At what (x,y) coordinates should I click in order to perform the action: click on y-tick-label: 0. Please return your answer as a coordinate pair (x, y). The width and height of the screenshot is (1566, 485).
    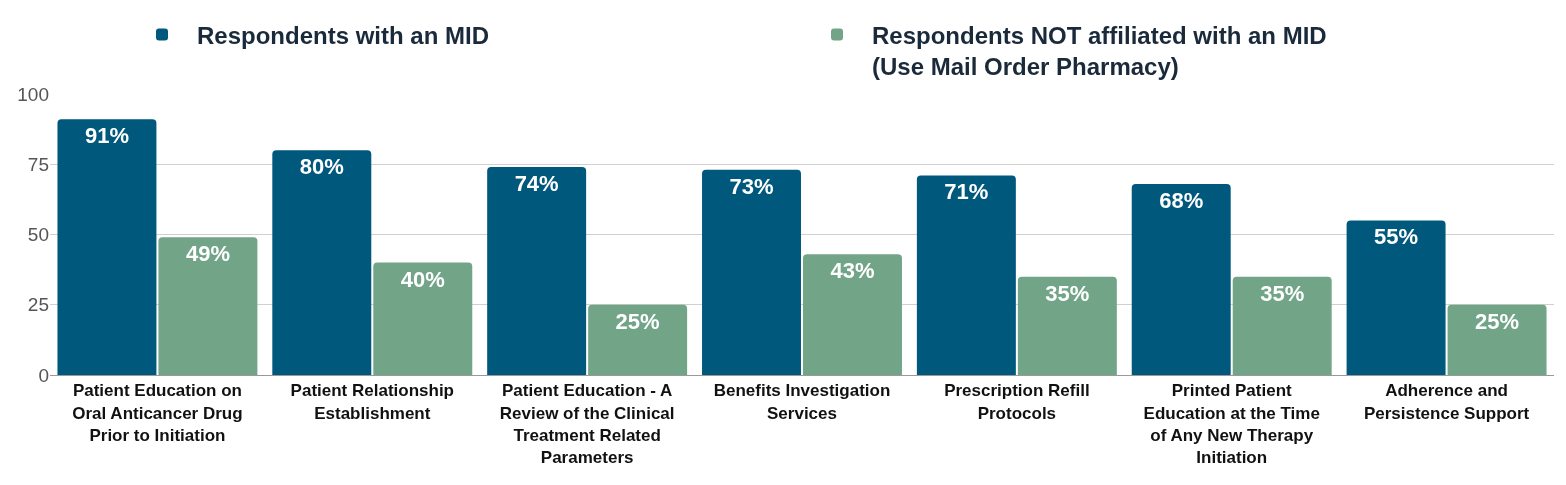
    Looking at the image, I should click on (43, 375).